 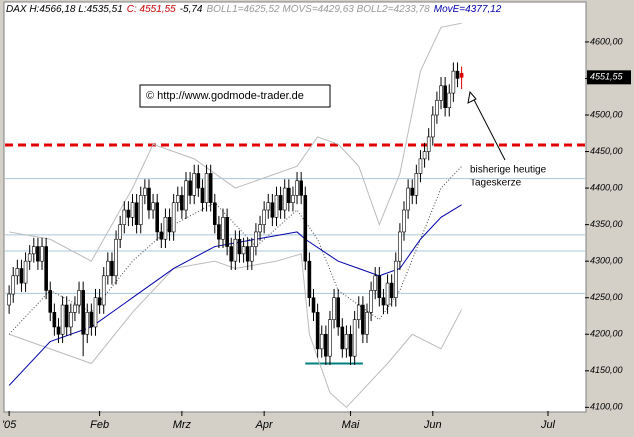 What do you see at coordinates (191, 9) in the screenshot?
I see `header-part: -5,74` at bounding box center [191, 9].